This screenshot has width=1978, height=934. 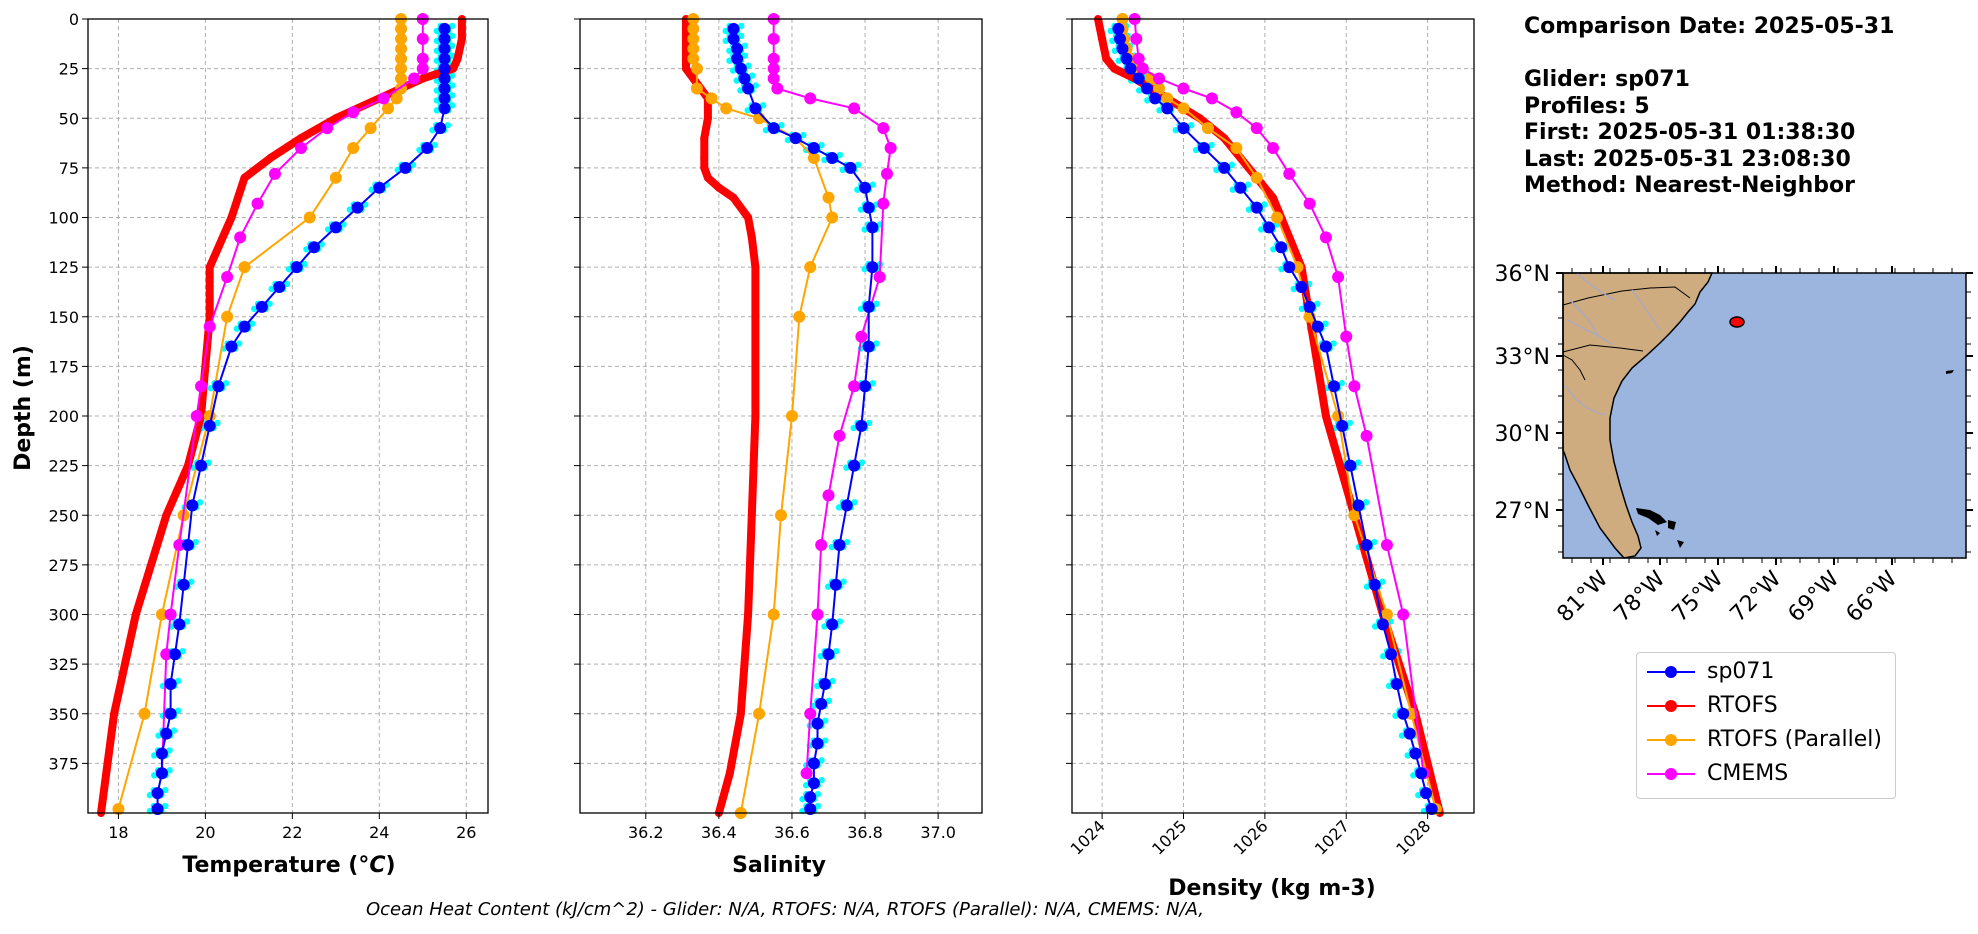 What do you see at coordinates (1587, 106) in the screenshot?
I see `profile-count: Profiles: 5` at bounding box center [1587, 106].